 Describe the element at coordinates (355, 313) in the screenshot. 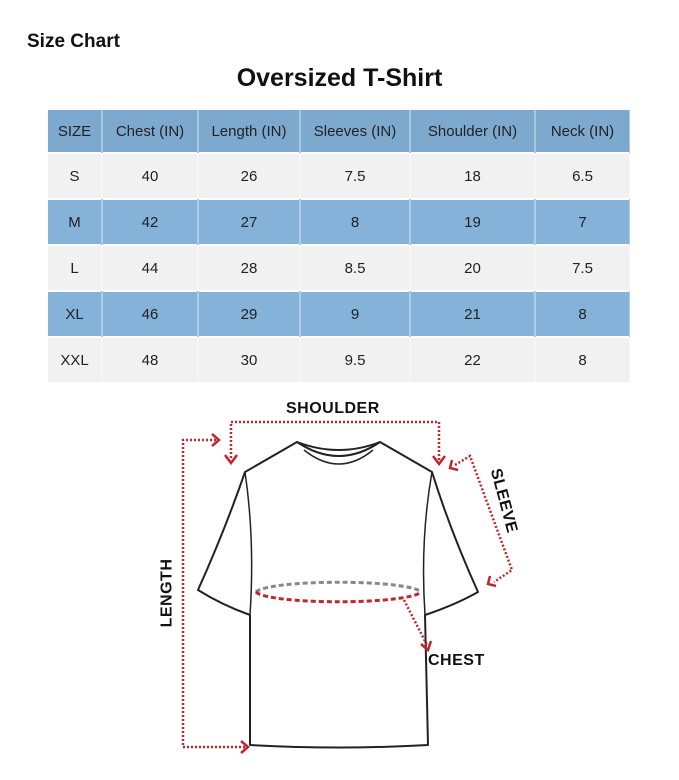

I see `table-cell: 9` at that location.